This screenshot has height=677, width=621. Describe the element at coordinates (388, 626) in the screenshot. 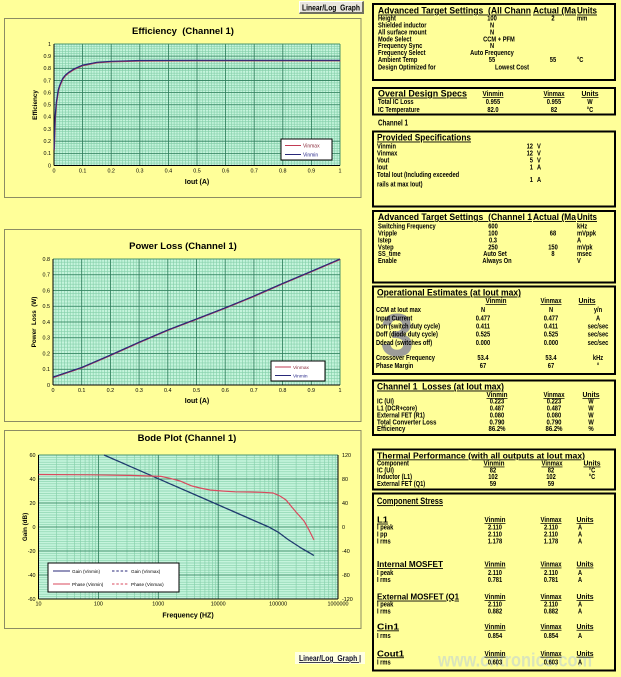

I see `svg-text: Cin1` at that location.